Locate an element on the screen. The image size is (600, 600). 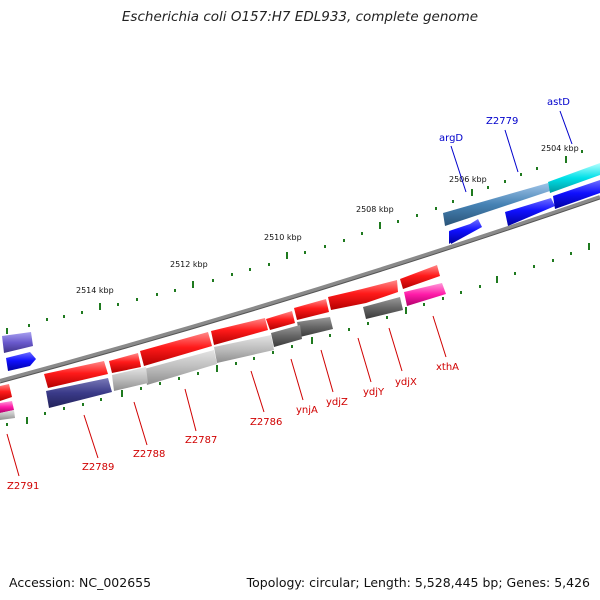
gene-label-xthA: xthA is located at coordinates (447, 367).